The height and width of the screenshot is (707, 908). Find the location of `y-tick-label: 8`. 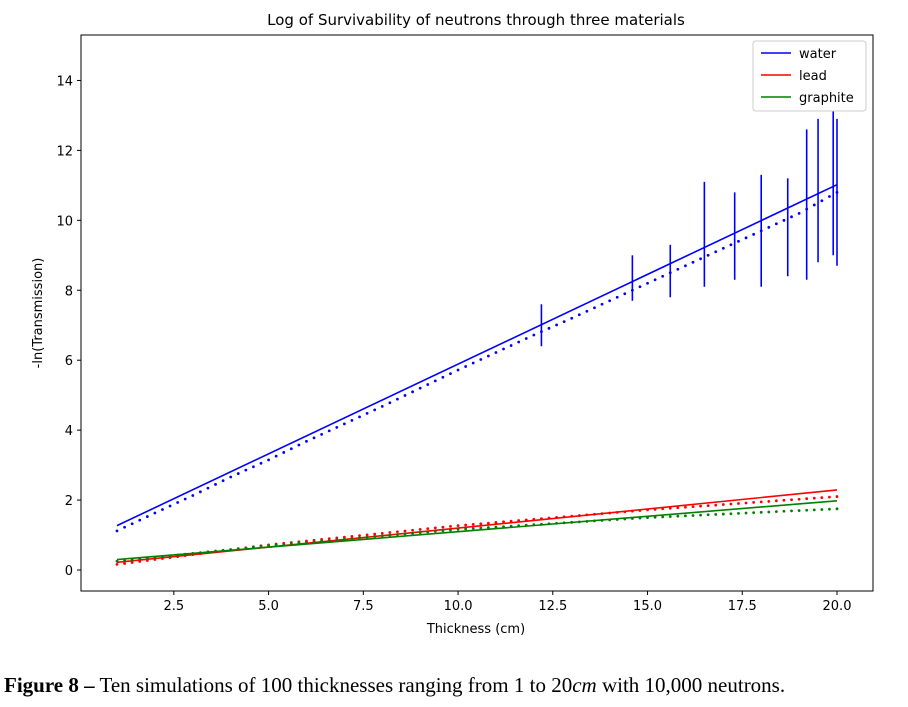

y-tick-label: 8 is located at coordinates (69, 291).